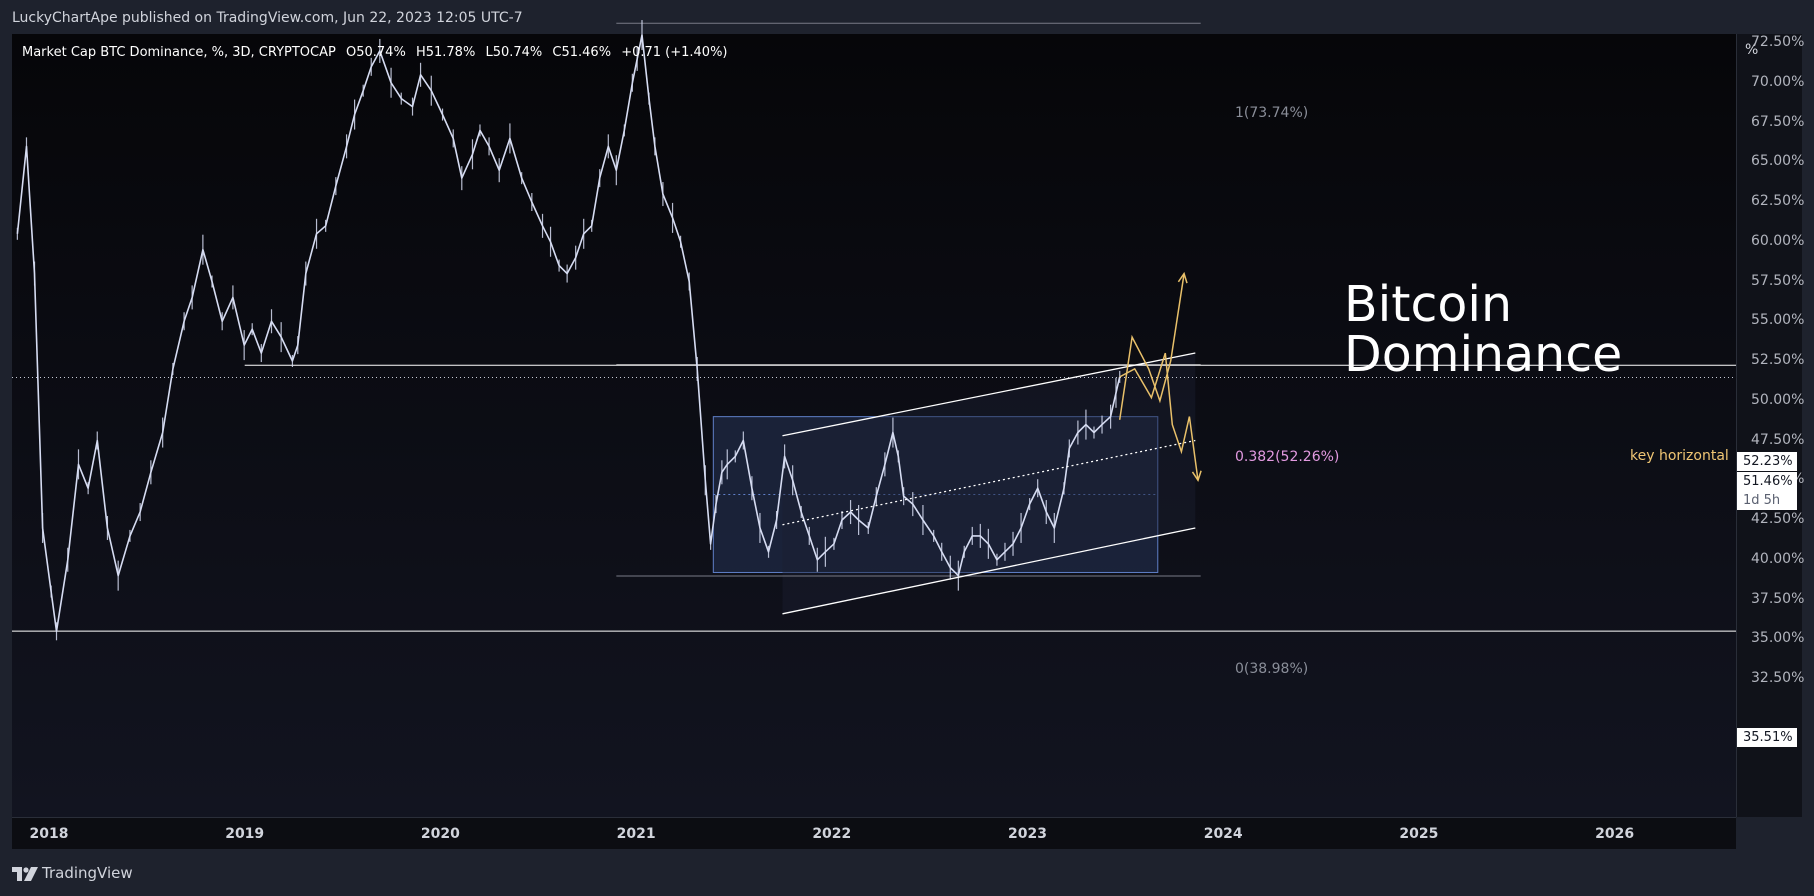 Image resolution: width=1814 pixels, height=896 pixels. What do you see at coordinates (25, 873) in the screenshot?
I see `tradingview-logo-icon` at bounding box center [25, 873].